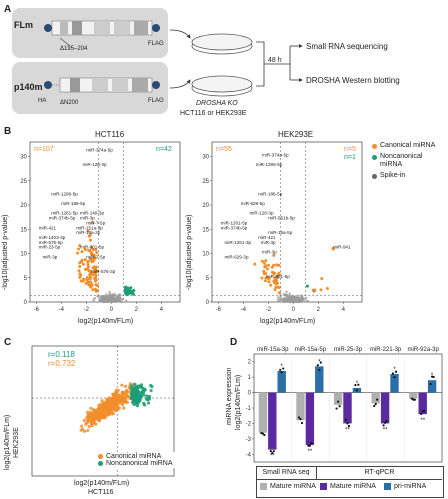  I want to click on x-tick-label: -4, so click(62, 310).